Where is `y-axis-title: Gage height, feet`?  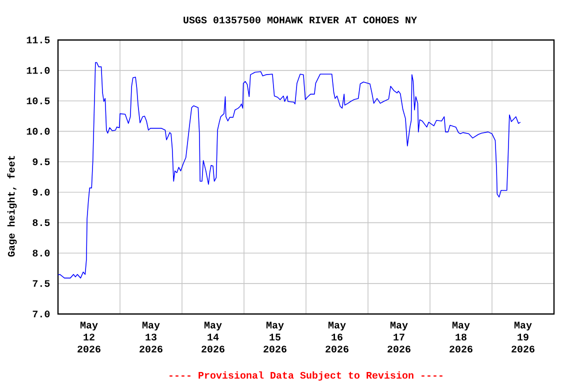
y-axis-title: Gage height, feet is located at coordinates (12, 206).